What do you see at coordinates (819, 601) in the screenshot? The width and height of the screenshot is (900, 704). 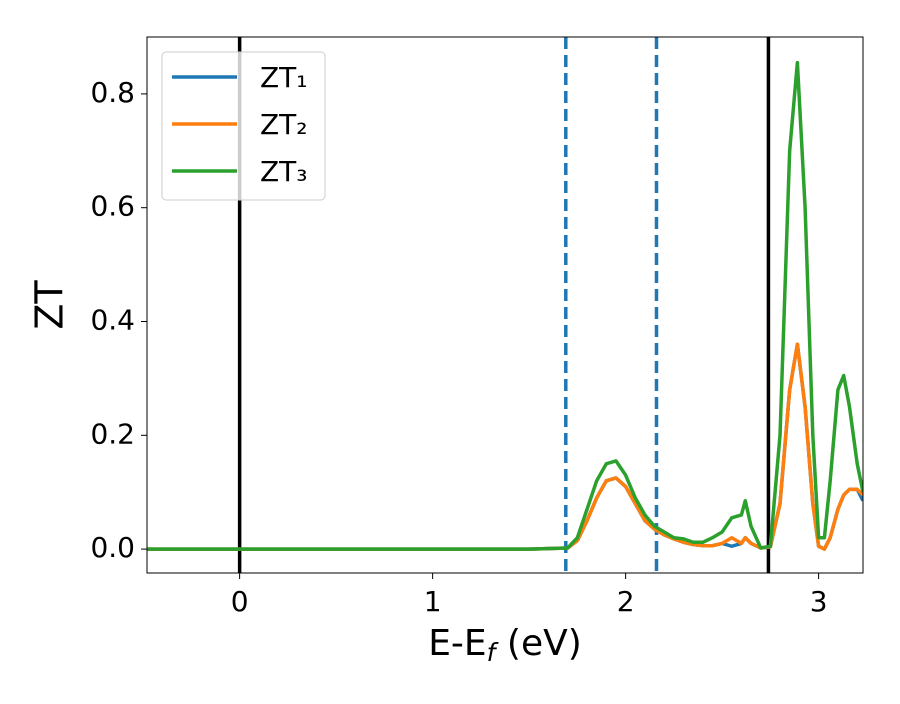 I see `x-tick-label: 3` at bounding box center [819, 601].